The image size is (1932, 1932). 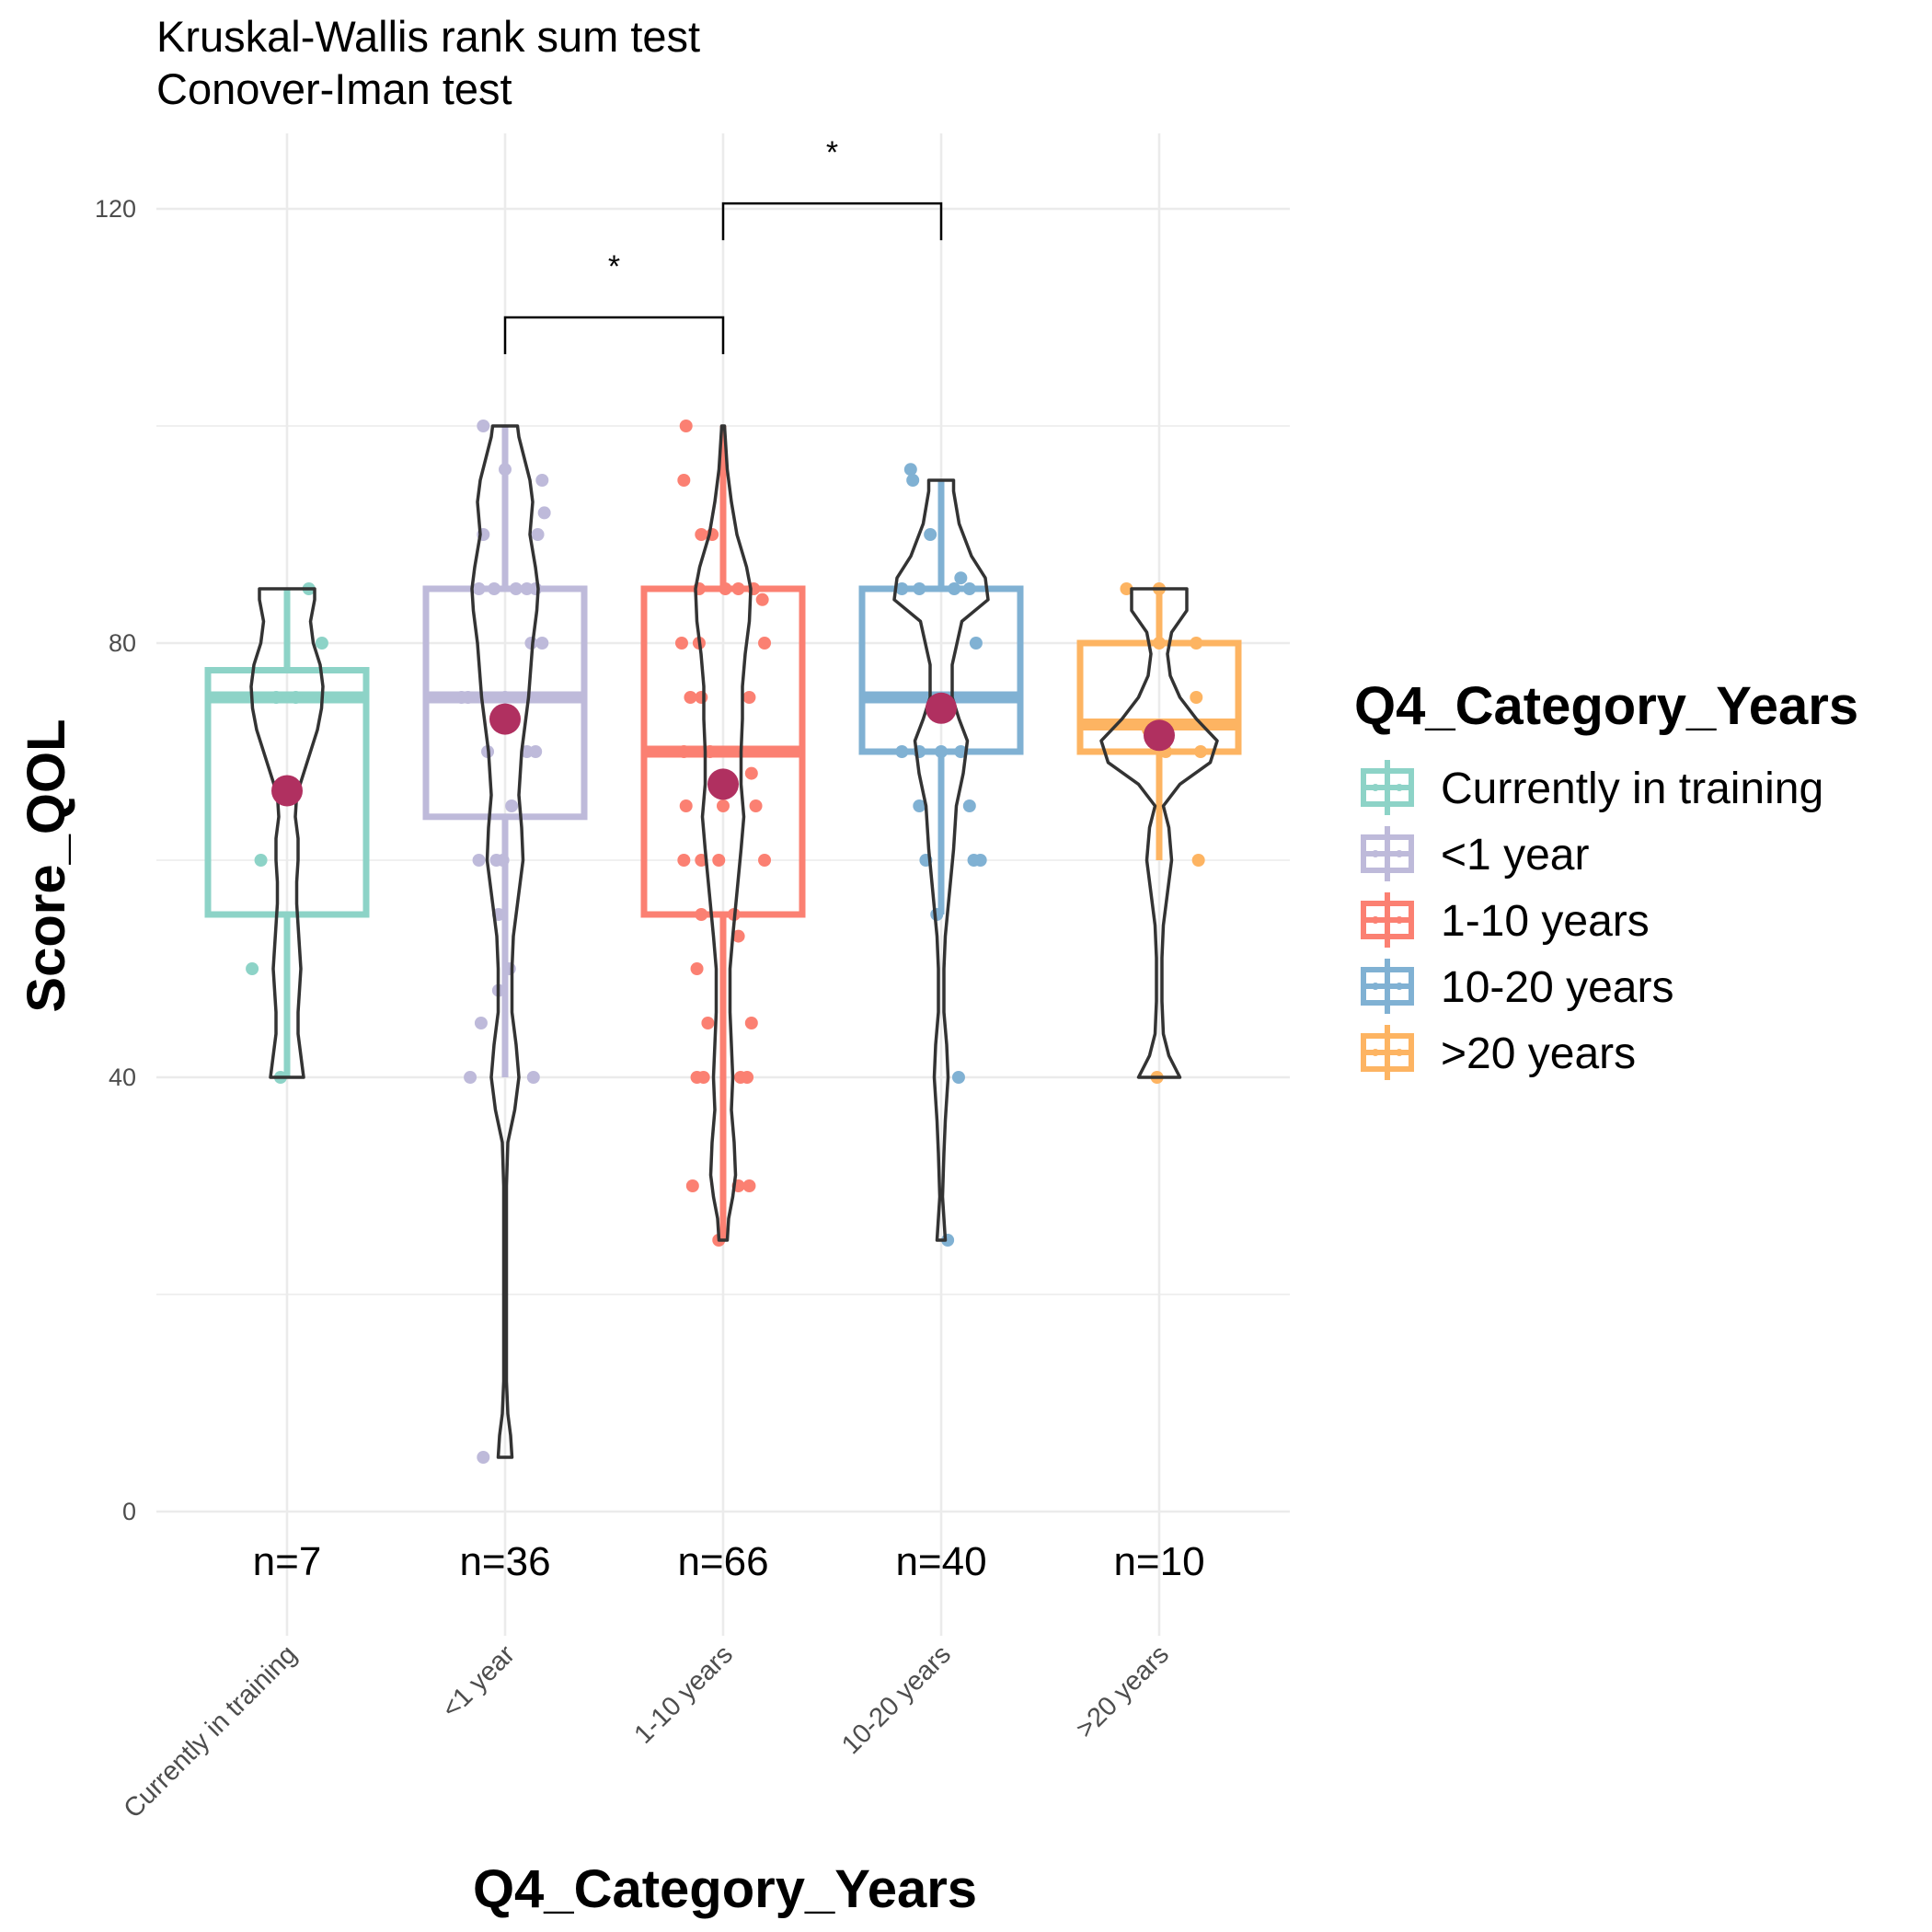 I want to click on y-axis-title: Score_QOL, so click(x=46, y=865).